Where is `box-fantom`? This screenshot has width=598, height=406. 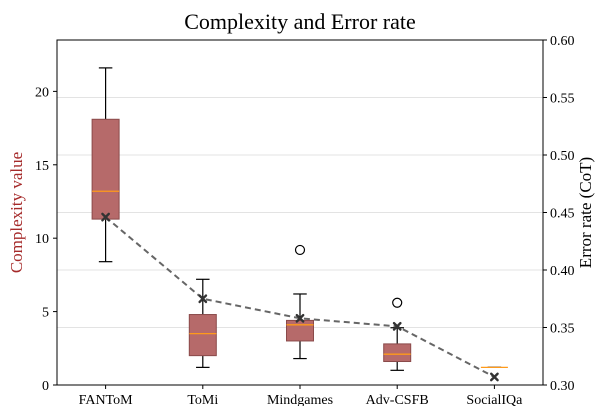
box-fantom is located at coordinates (105, 165).